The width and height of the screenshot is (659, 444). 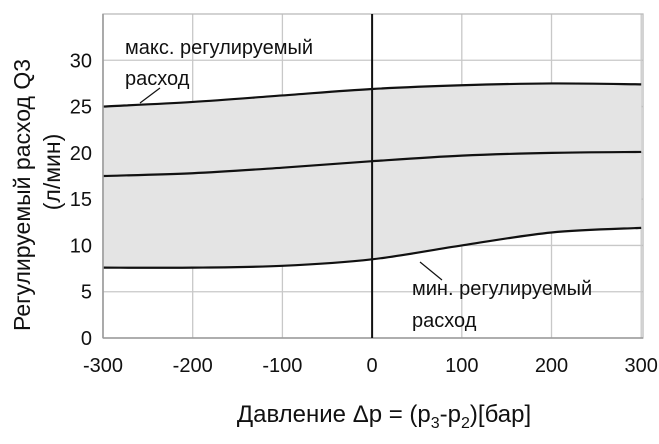 I want to click on min-flow-label-line2: расход, so click(x=444, y=321).